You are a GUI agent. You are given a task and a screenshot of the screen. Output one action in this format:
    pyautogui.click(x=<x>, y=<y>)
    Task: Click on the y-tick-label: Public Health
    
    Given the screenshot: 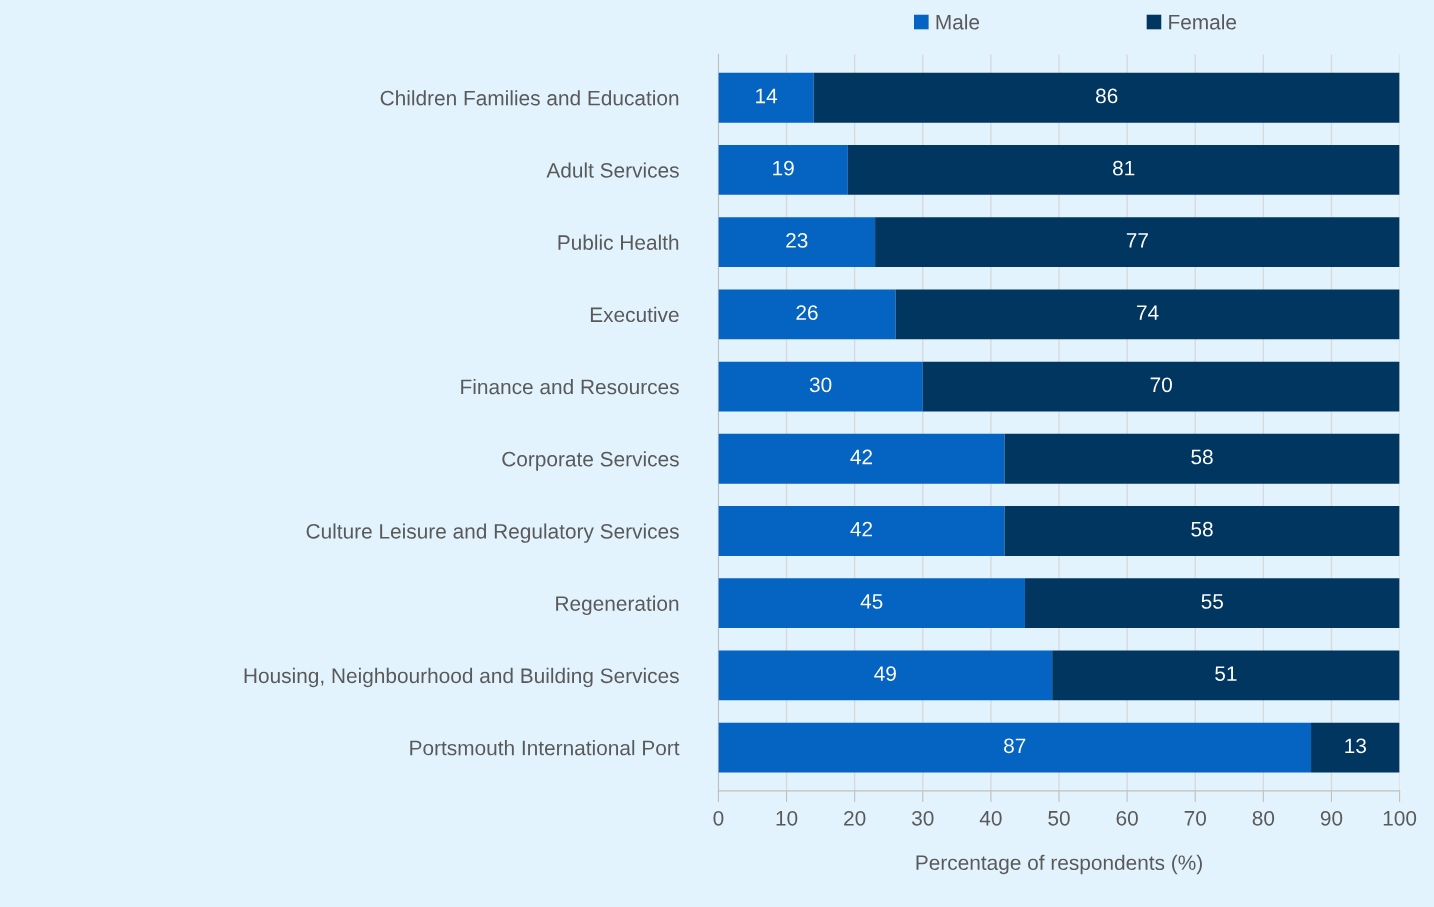 What is the action you would take?
    pyautogui.click(x=618, y=242)
    